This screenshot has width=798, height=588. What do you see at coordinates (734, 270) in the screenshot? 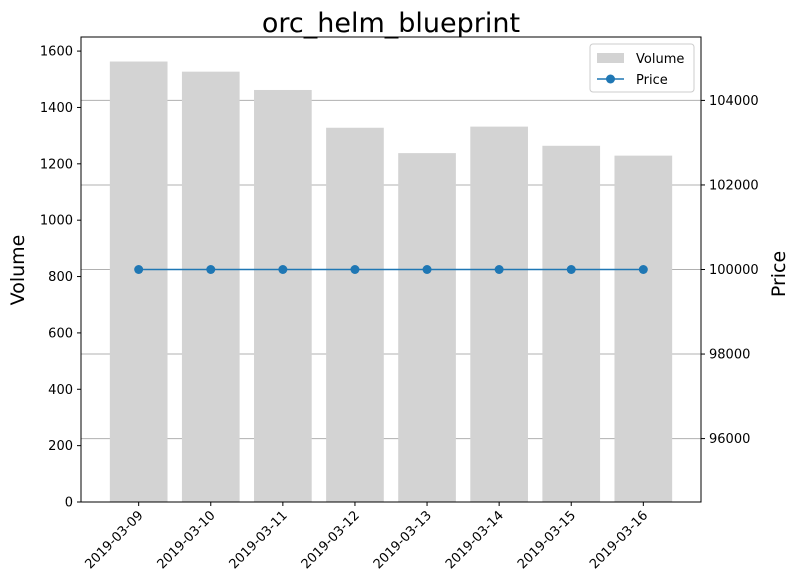
I see `y2-tick-label: 100000` at bounding box center [734, 270].